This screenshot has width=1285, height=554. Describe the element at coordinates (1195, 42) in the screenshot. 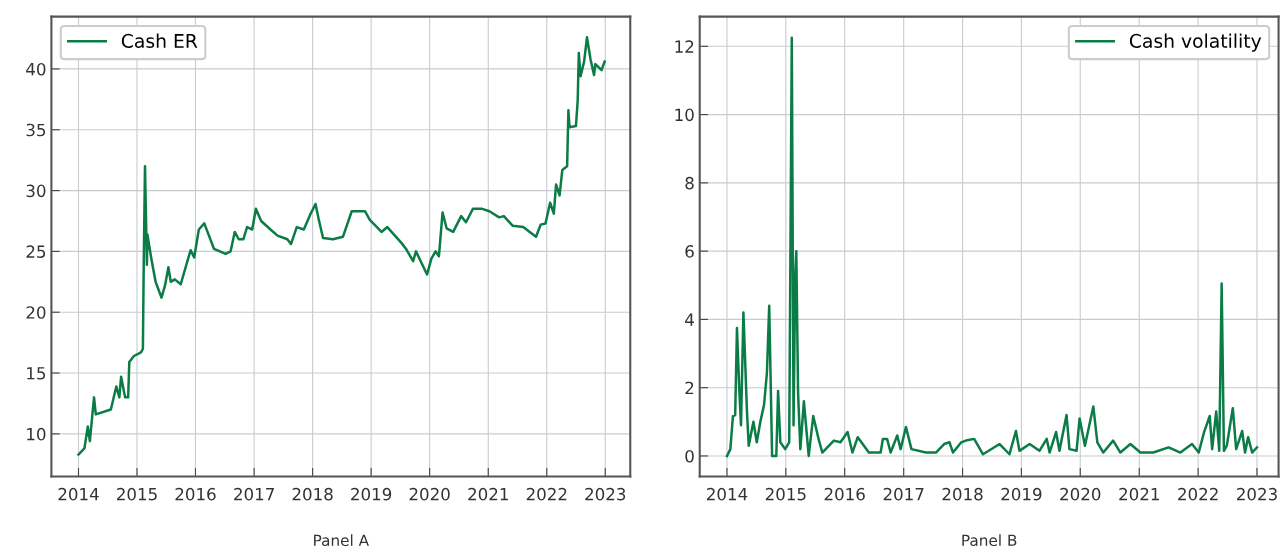

I see `legend-label: Cash volatility` at that location.